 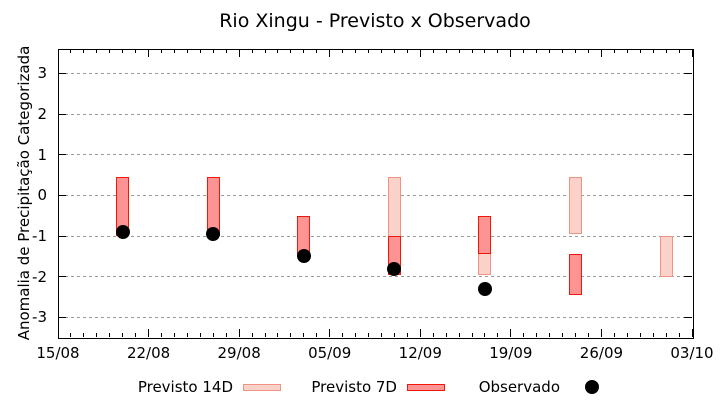 What do you see at coordinates (42, 73) in the screenshot?
I see `y-tick-label: 3` at bounding box center [42, 73].